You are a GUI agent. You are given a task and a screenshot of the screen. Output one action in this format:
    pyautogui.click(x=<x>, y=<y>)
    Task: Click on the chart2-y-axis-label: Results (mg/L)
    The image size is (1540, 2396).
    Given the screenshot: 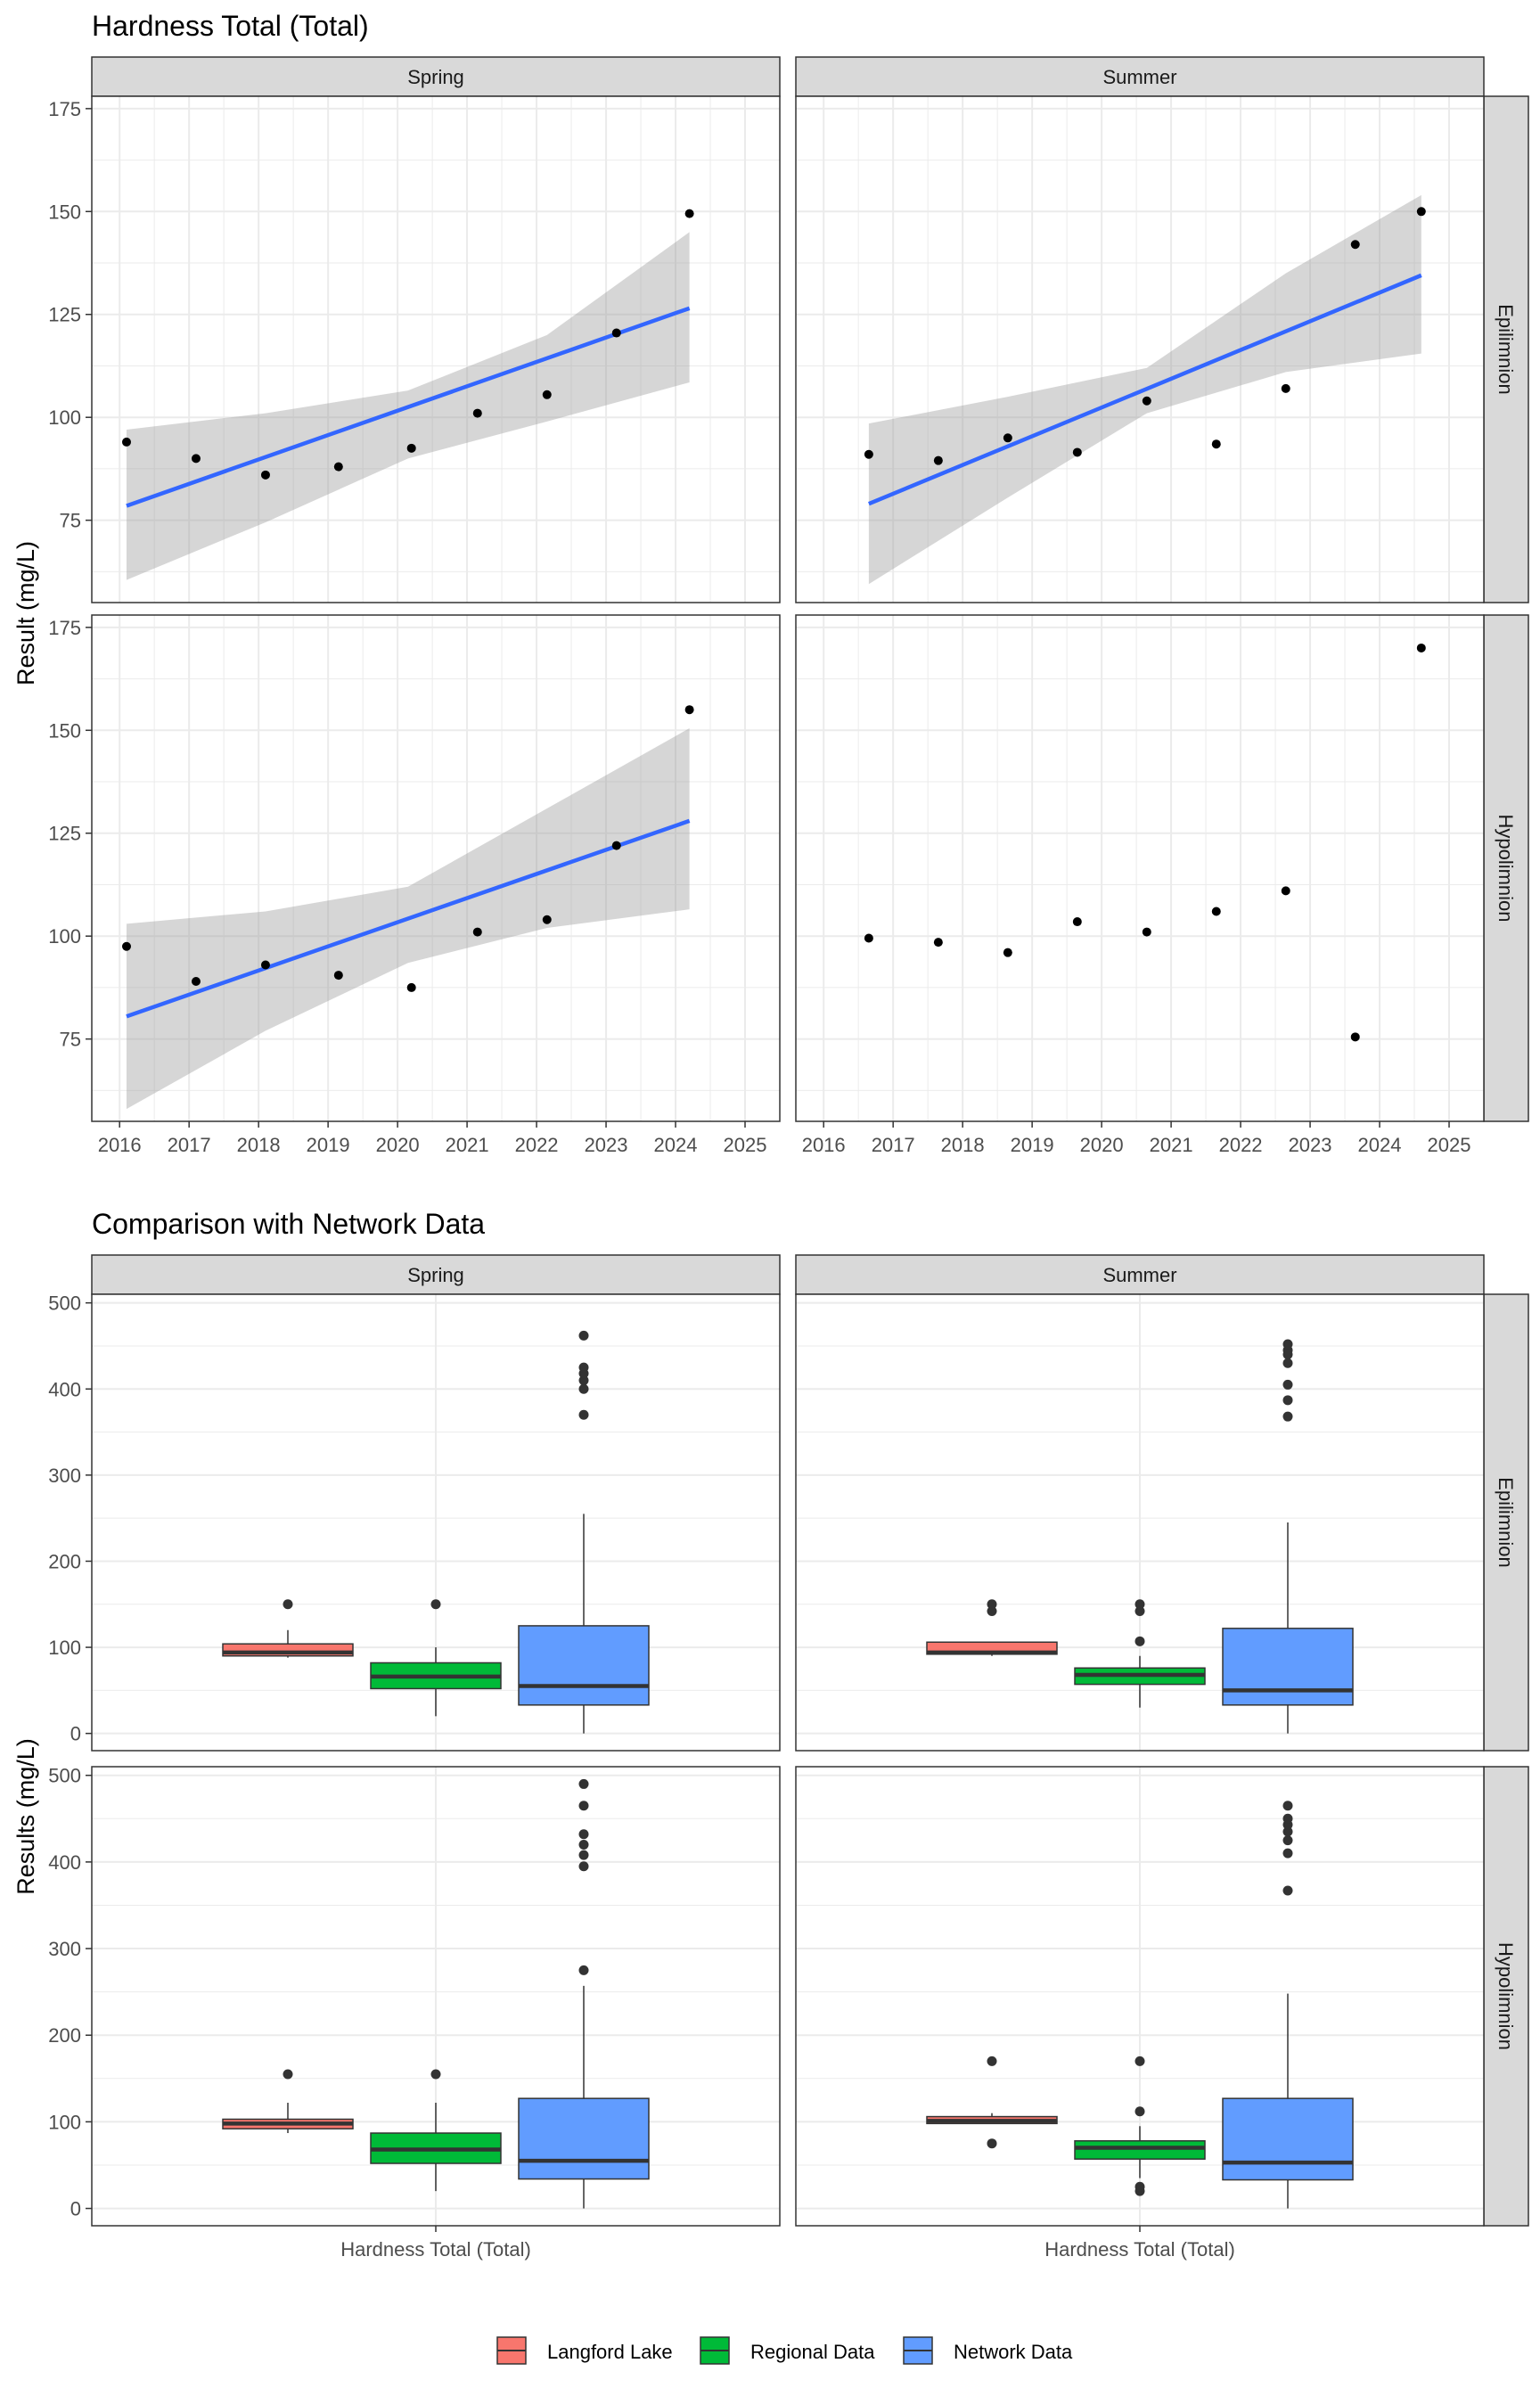 What is the action you would take?
    pyautogui.click(x=25, y=1816)
    